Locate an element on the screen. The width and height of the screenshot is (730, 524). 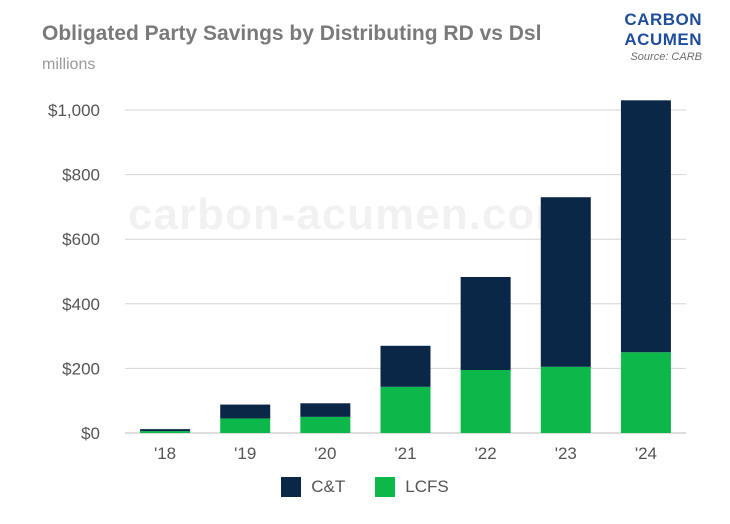
source-note: Source: CARB is located at coordinates (666, 57).